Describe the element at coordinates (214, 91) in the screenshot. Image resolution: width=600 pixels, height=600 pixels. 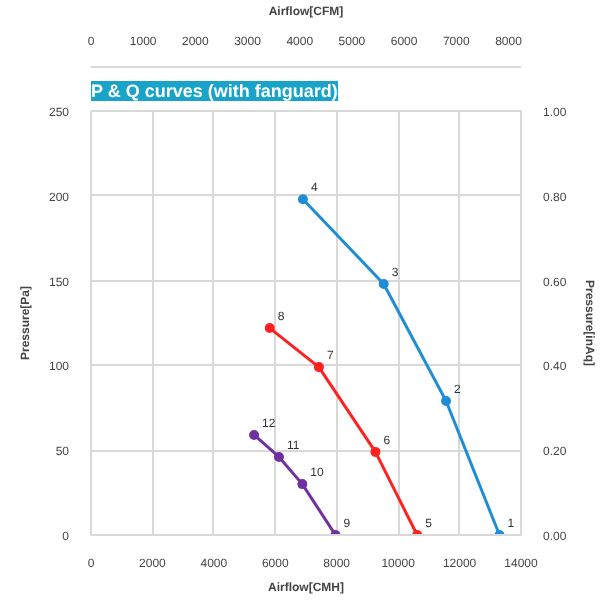
I see `chart-title: P & Q curves (with fanguard)` at that location.